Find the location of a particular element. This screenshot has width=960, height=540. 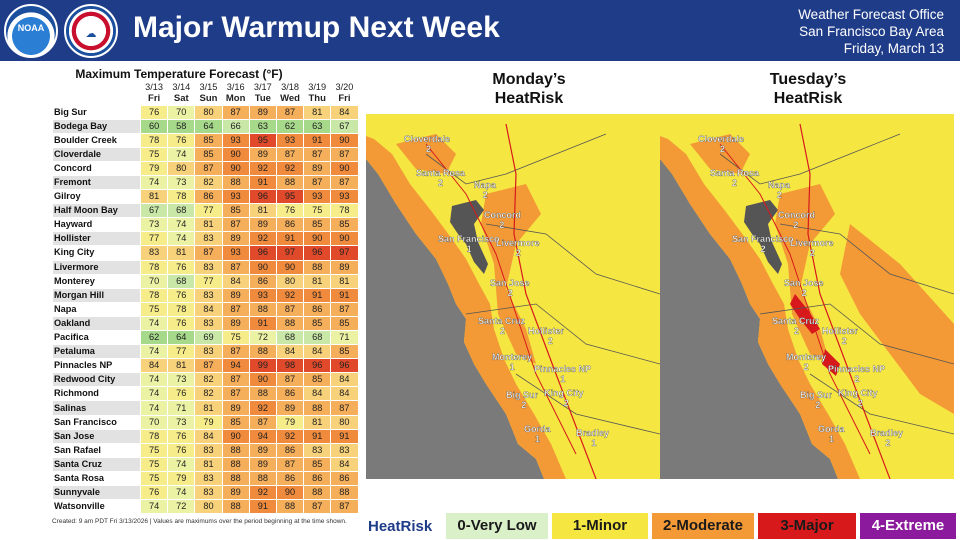

temp-cell: 64 is located at coordinates (181, 337).